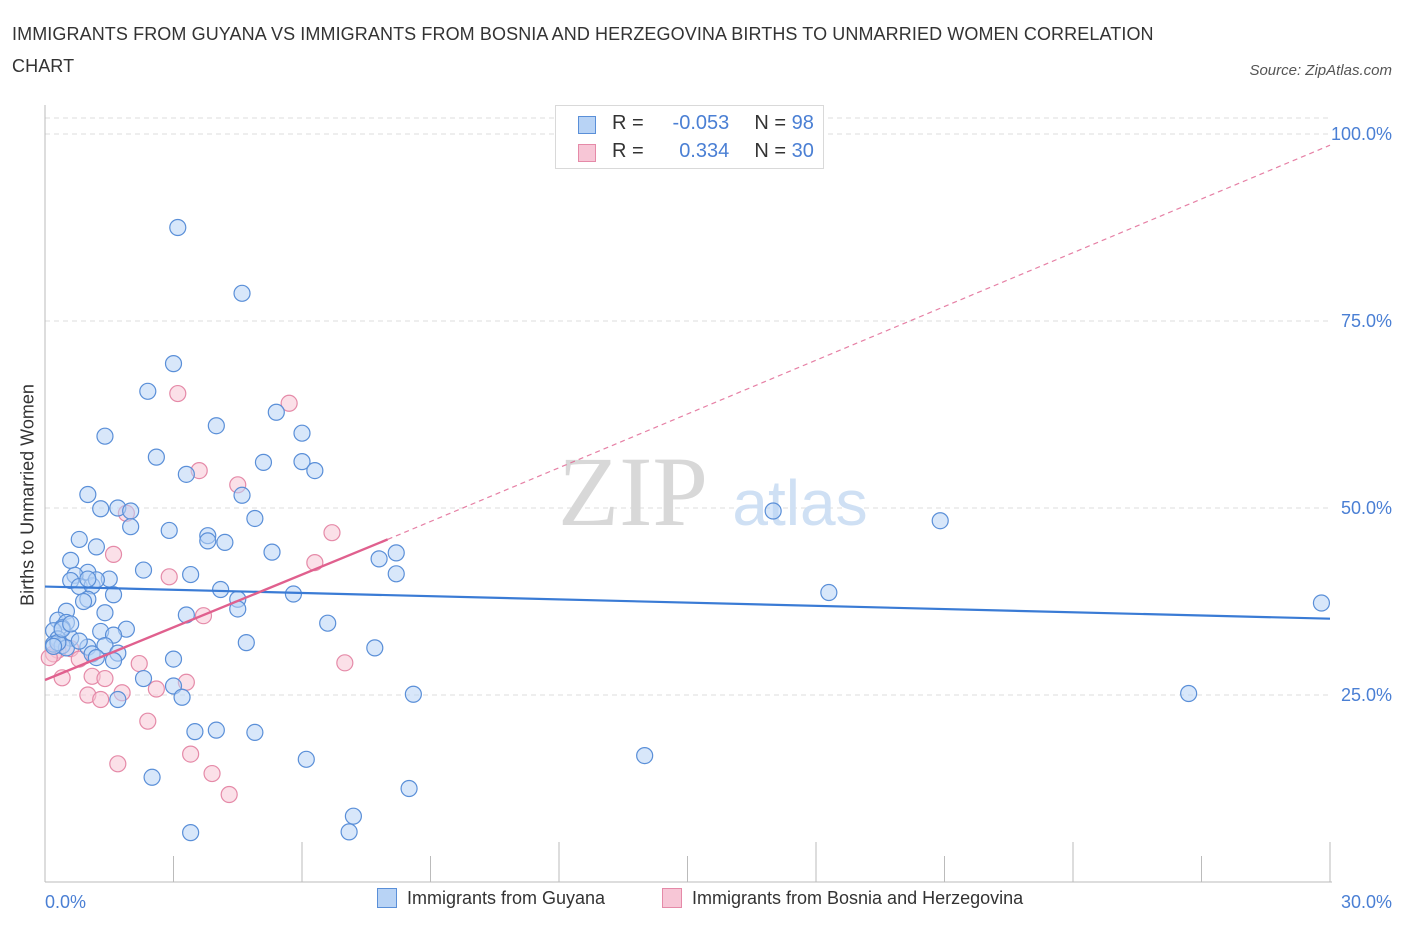 This screenshot has height=930, width=1406. Describe the element at coordinates (802, 123) in the screenshot. I see `legend-n-value: 98` at that location.